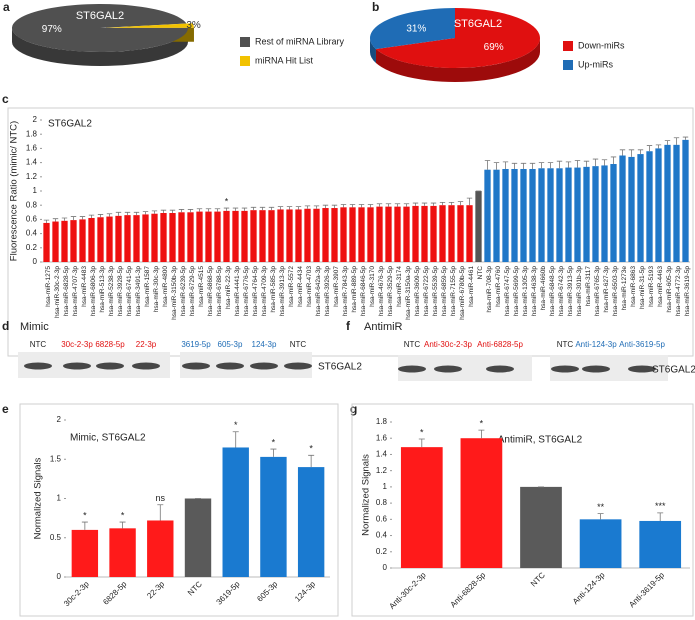 This screenshot has height=620, width=695. What do you see at coordinates (35, 190) in the screenshot?
I see `y-tick-label: 1` at bounding box center [35, 190].